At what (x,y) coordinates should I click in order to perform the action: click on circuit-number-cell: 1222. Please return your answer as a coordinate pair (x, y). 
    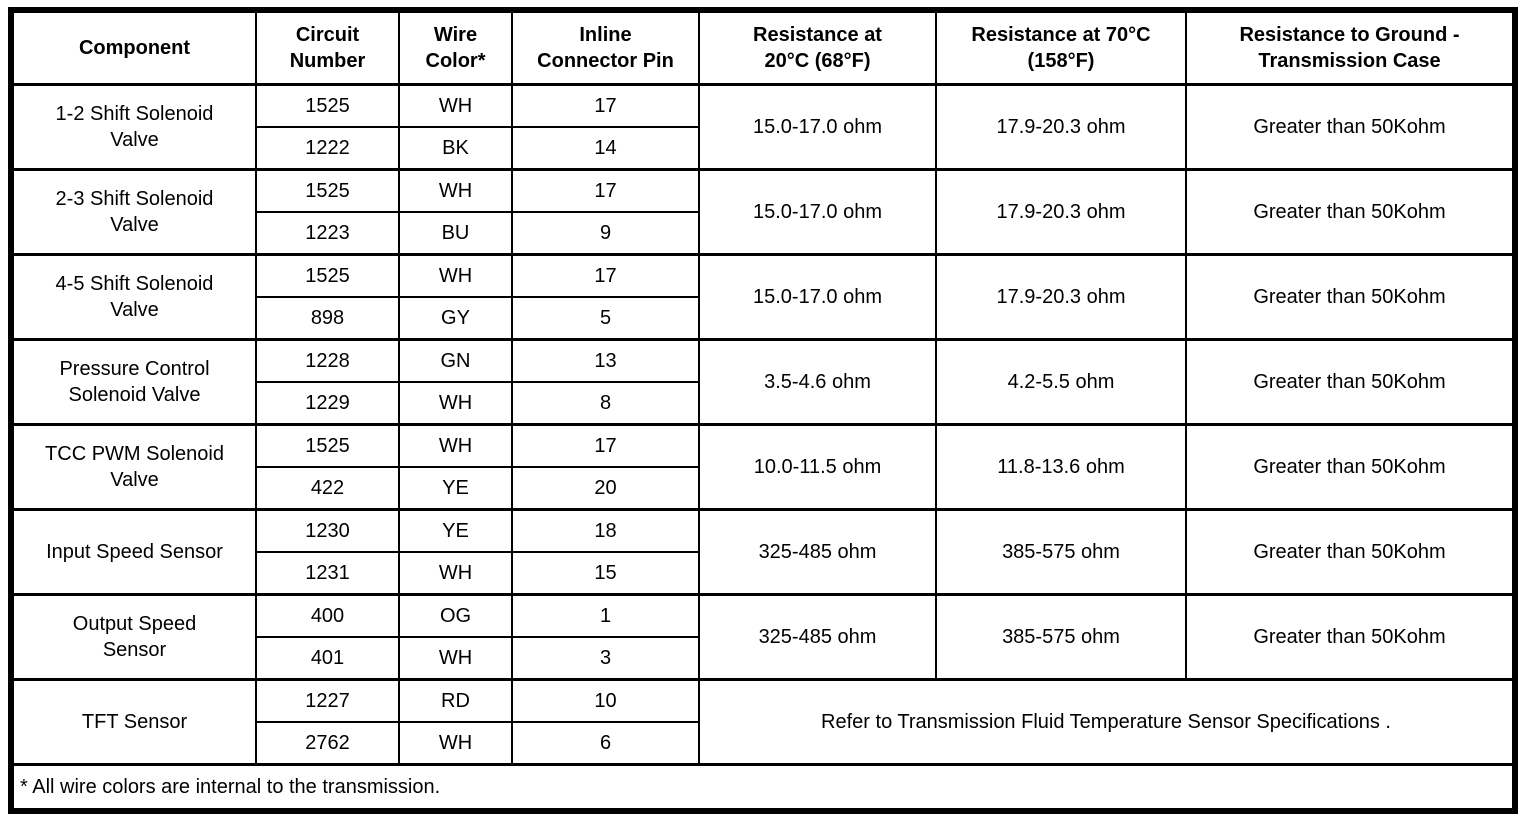
    Looking at the image, I should click on (327, 148).